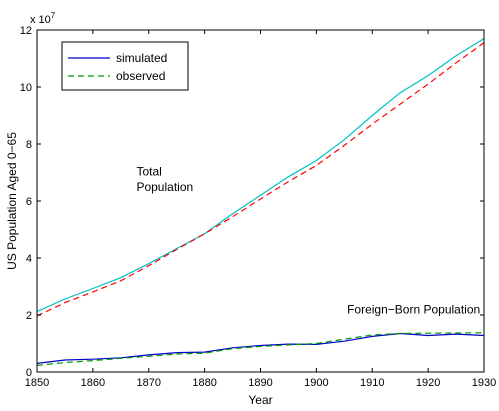  I want to click on series-line-foreign-born-observed, so click(260, 349).